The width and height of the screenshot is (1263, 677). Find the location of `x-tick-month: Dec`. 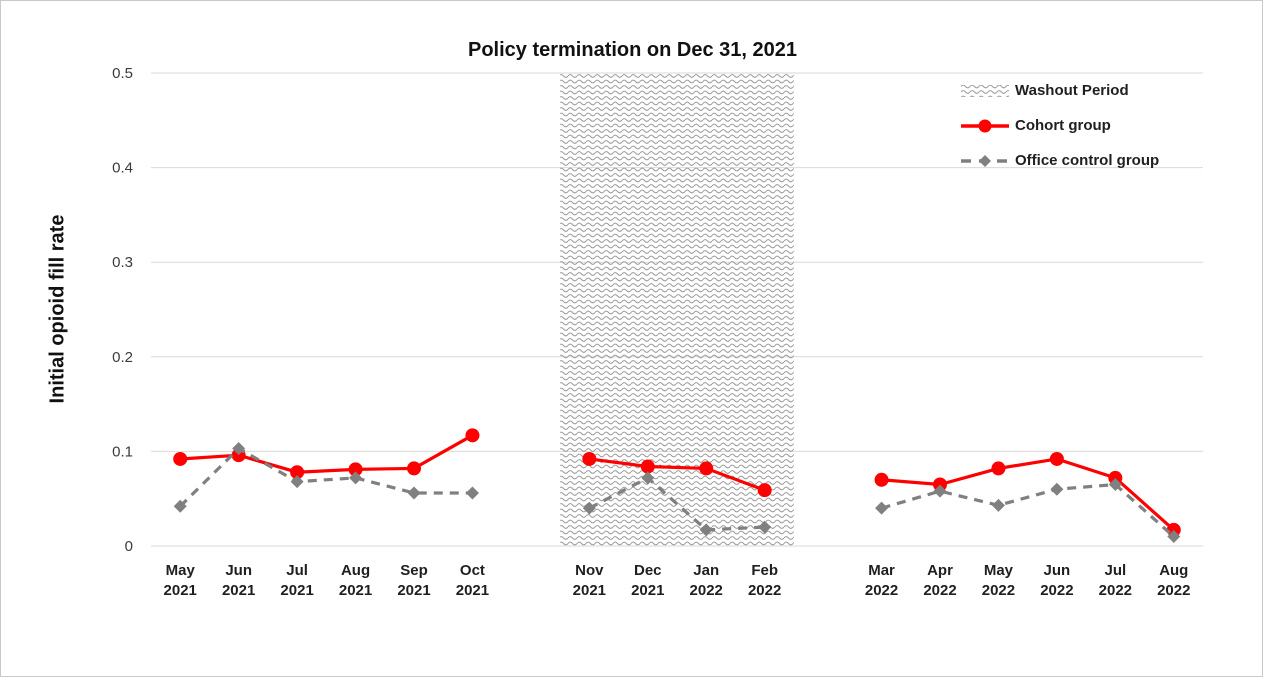

x-tick-month: Dec is located at coordinates (648, 570).